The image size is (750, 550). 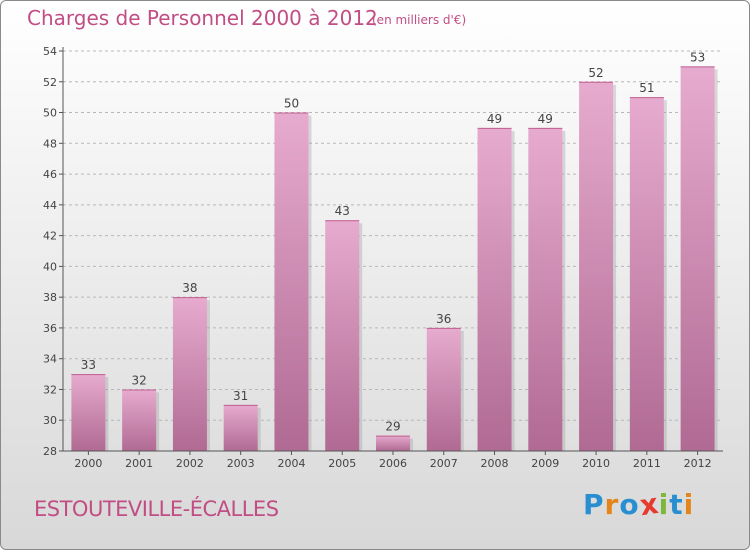 I want to click on data-label: 29, so click(x=392, y=427).